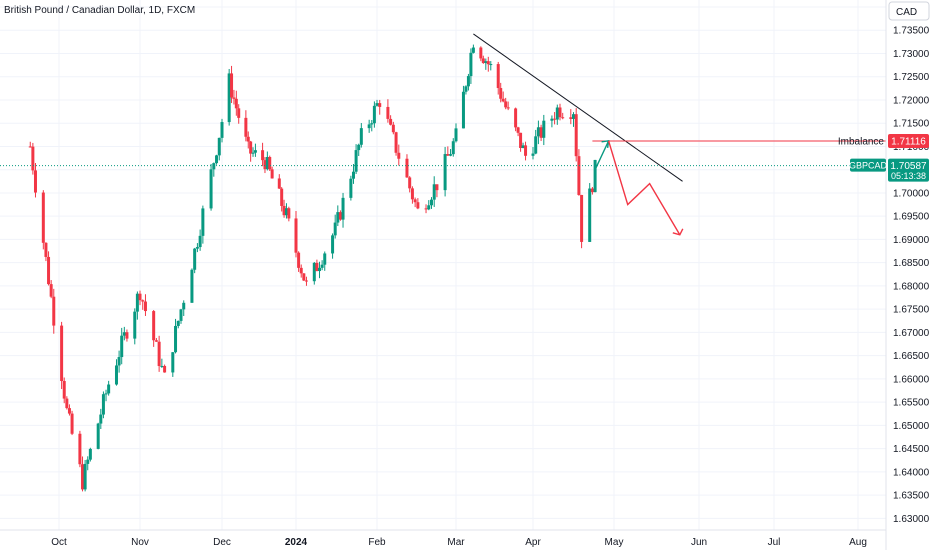 This screenshot has width=932, height=550. I want to click on y-tick-label: 1.65500, so click(911, 403).